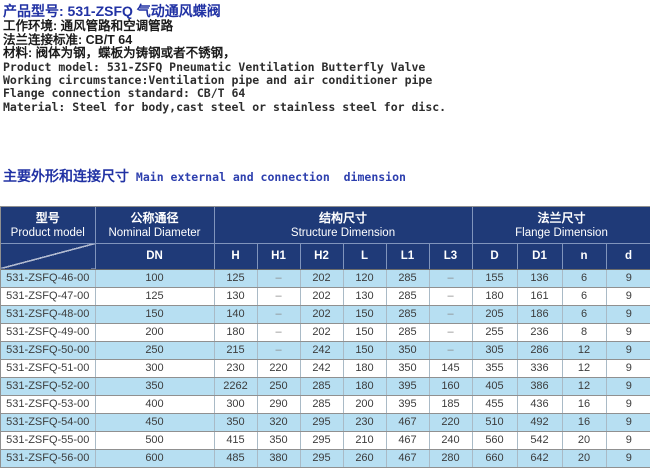  Describe the element at coordinates (540, 458) in the screenshot. I see `value-cell: 642` at that location.